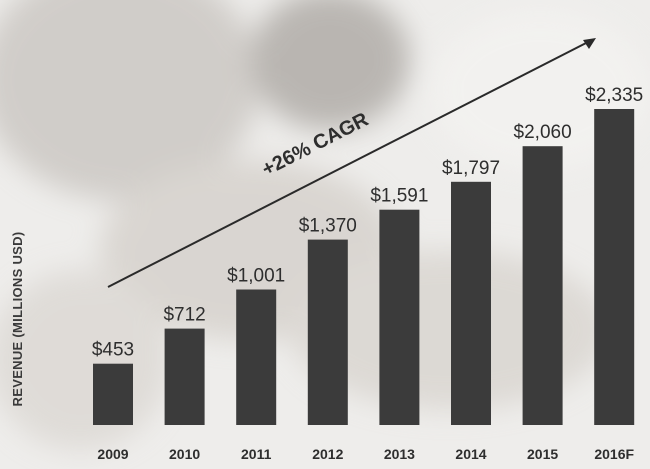 The width and height of the screenshot is (650, 469). I want to click on category-label-2009: 2009, so click(112, 454).